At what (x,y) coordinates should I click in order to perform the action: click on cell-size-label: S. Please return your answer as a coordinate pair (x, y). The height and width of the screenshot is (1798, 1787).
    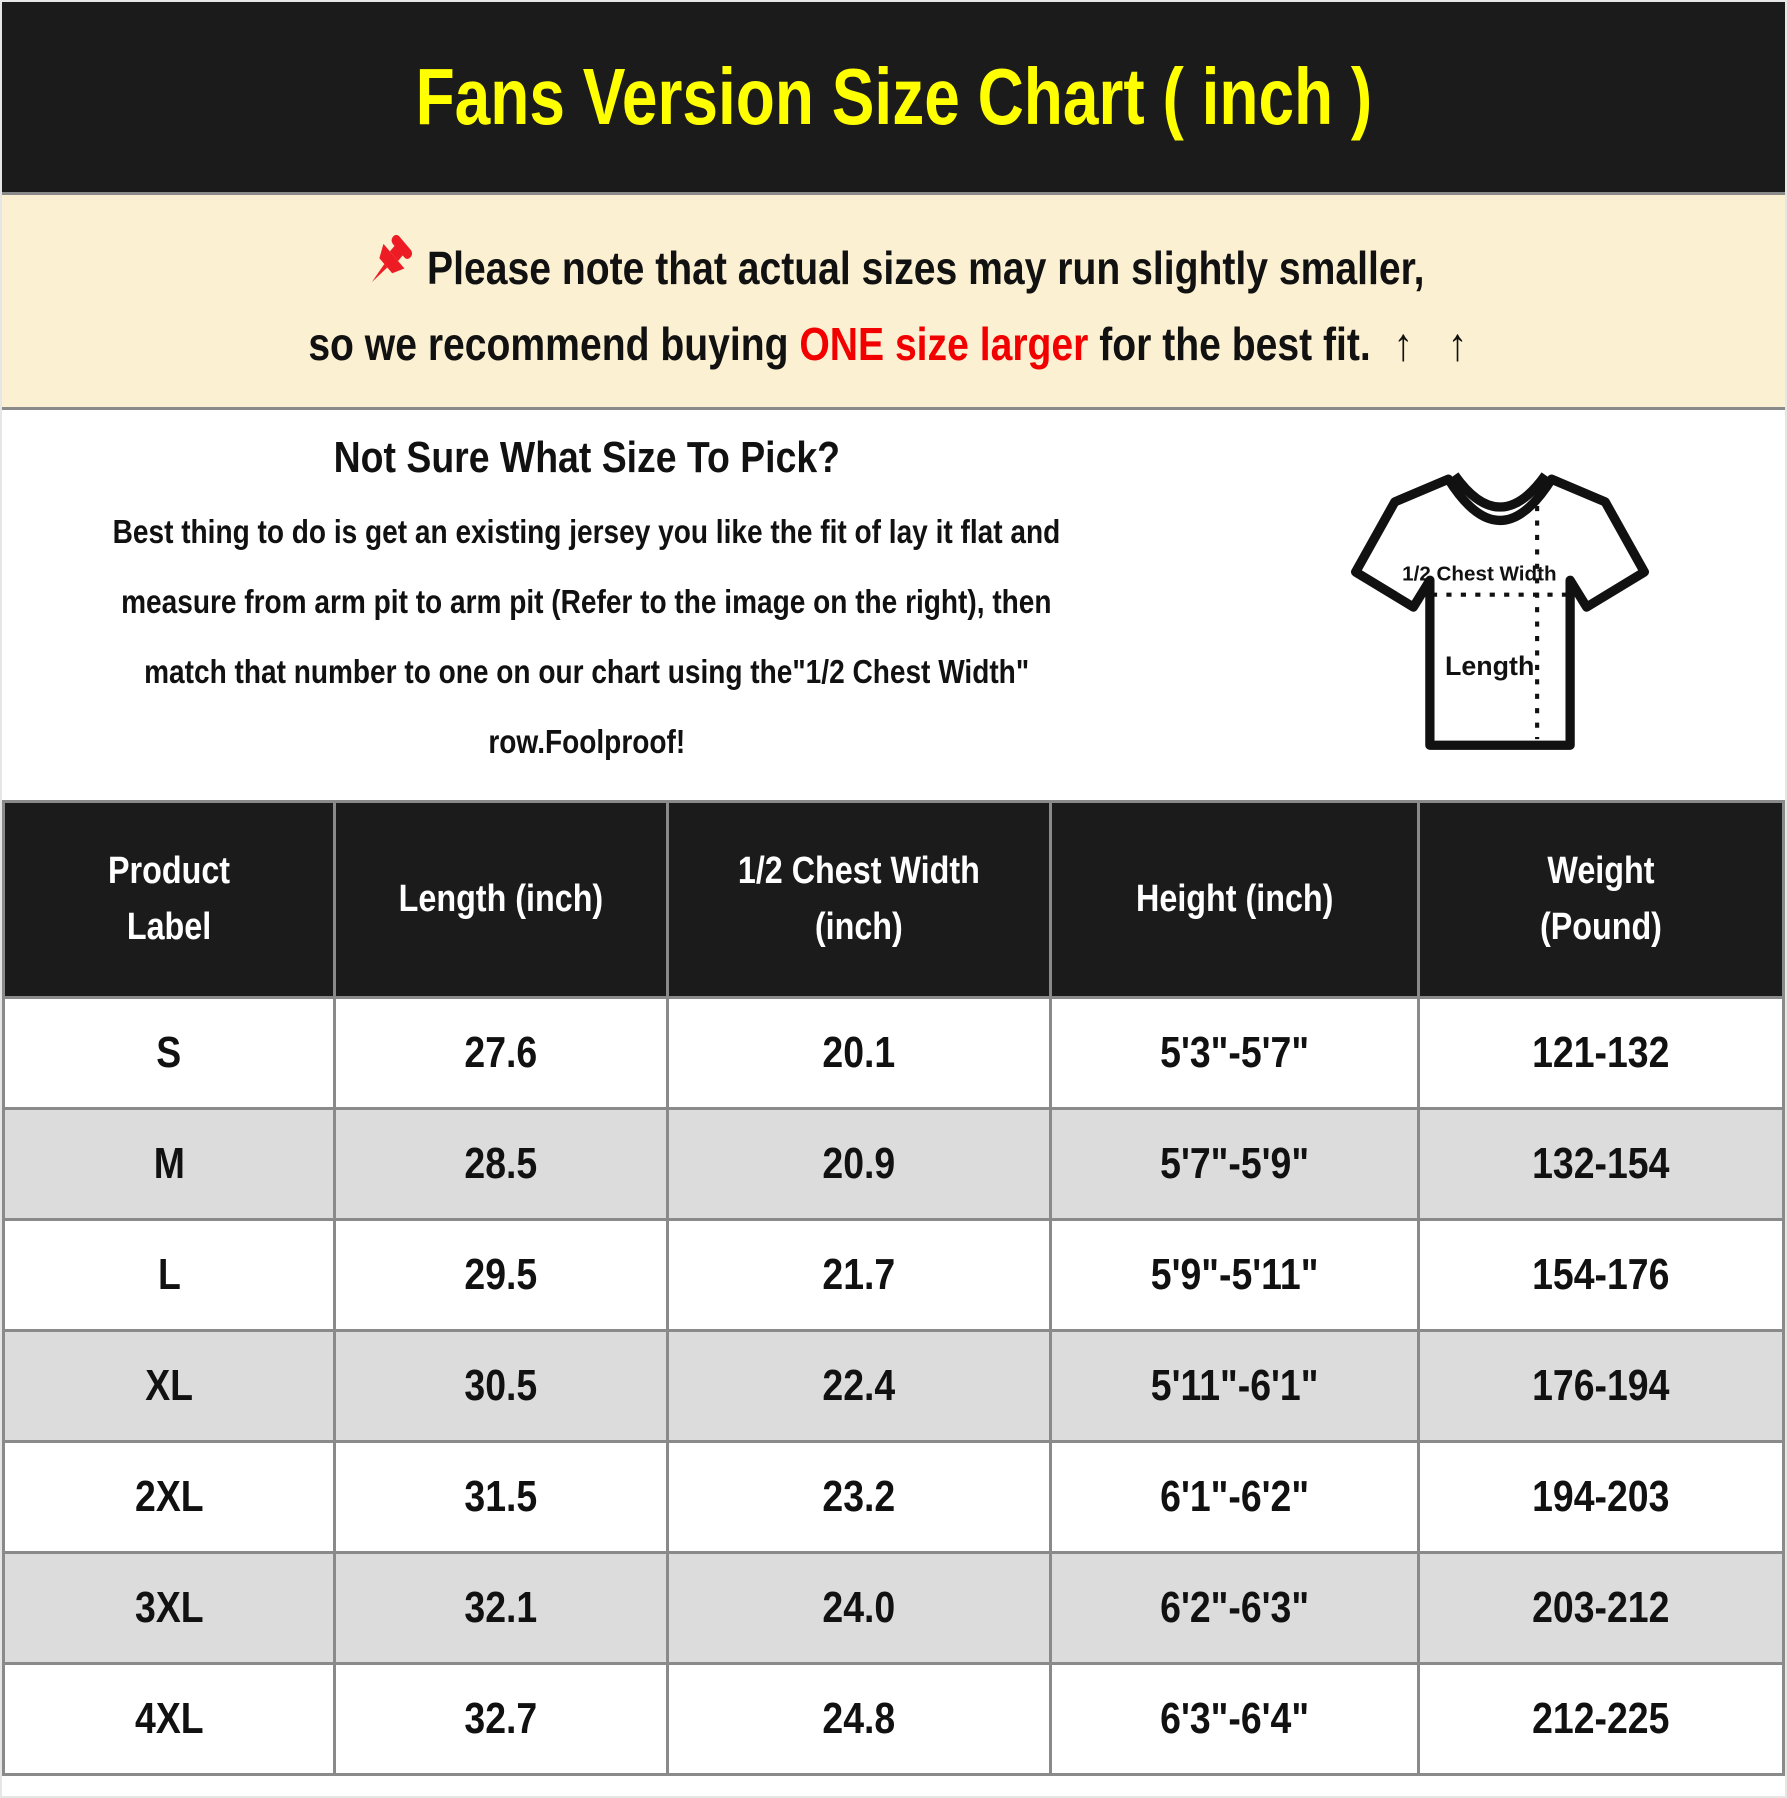
    Looking at the image, I should click on (169, 1053).